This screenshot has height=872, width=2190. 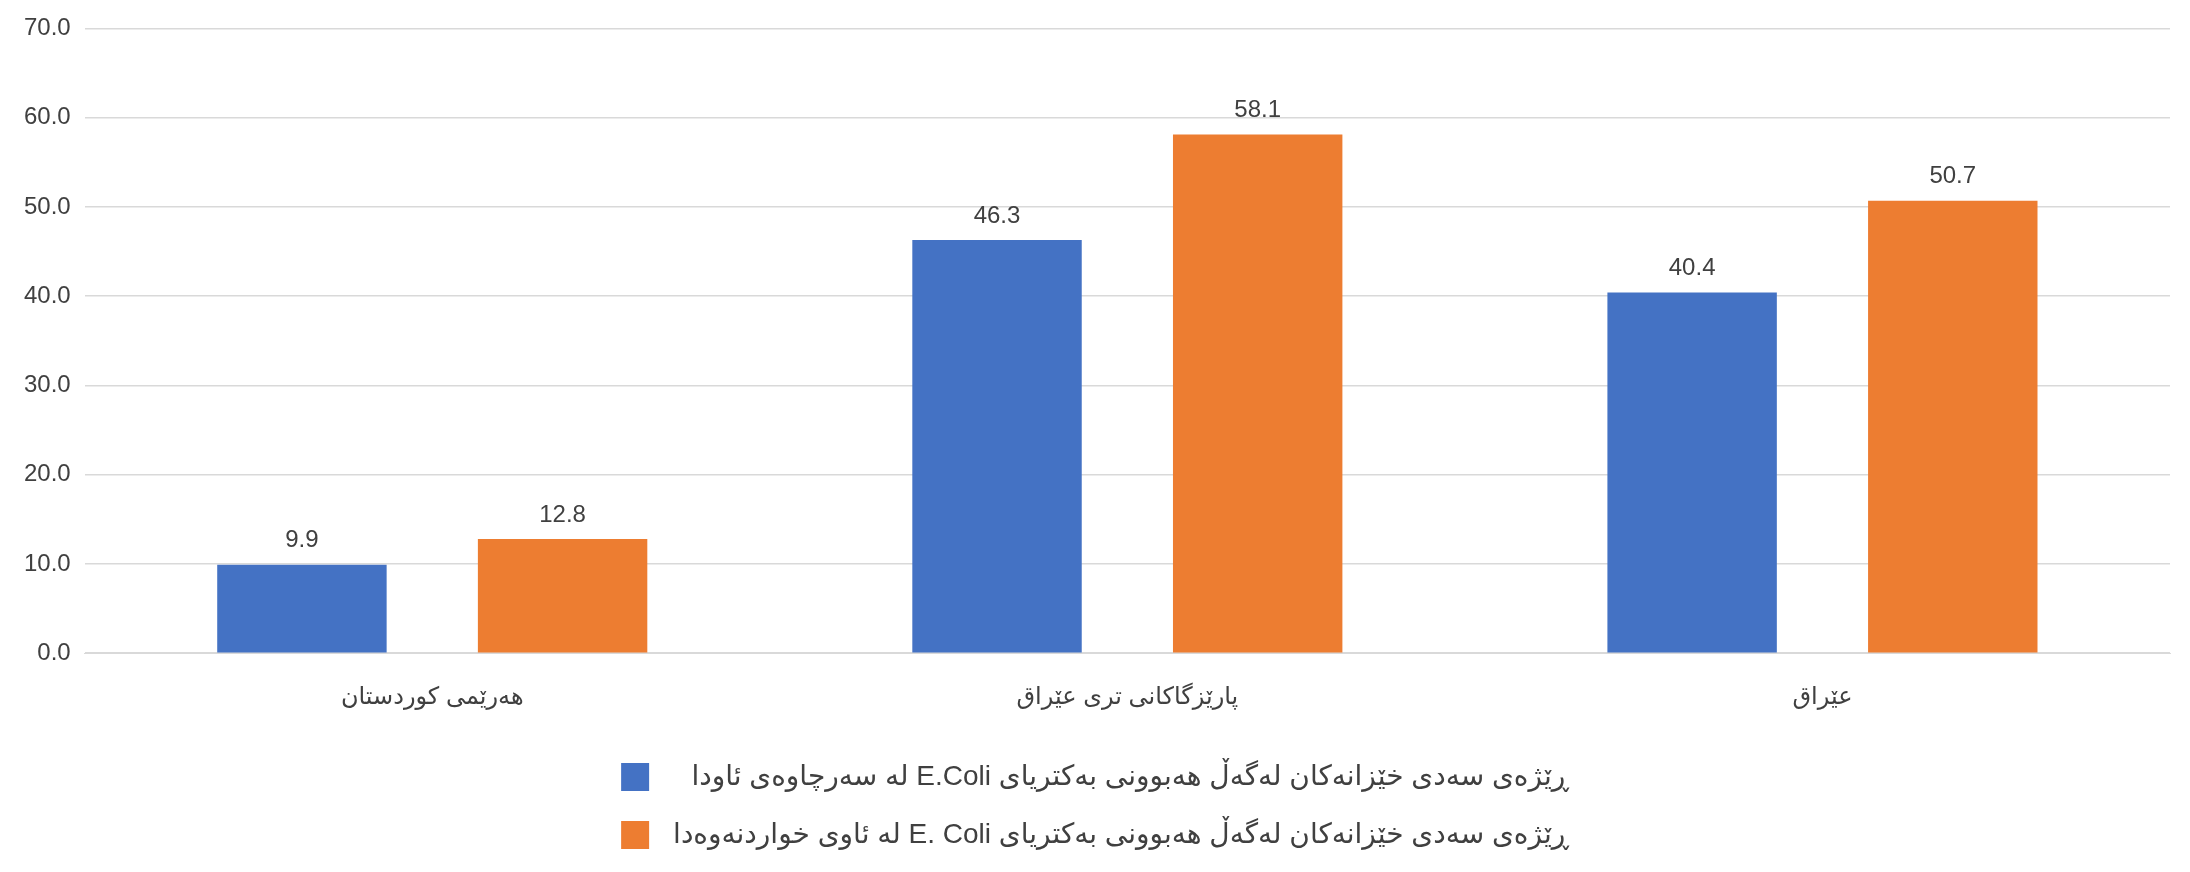 I want to click on x-tick-label: پارێزگاکانی تری عێراق, so click(x=1127, y=696).